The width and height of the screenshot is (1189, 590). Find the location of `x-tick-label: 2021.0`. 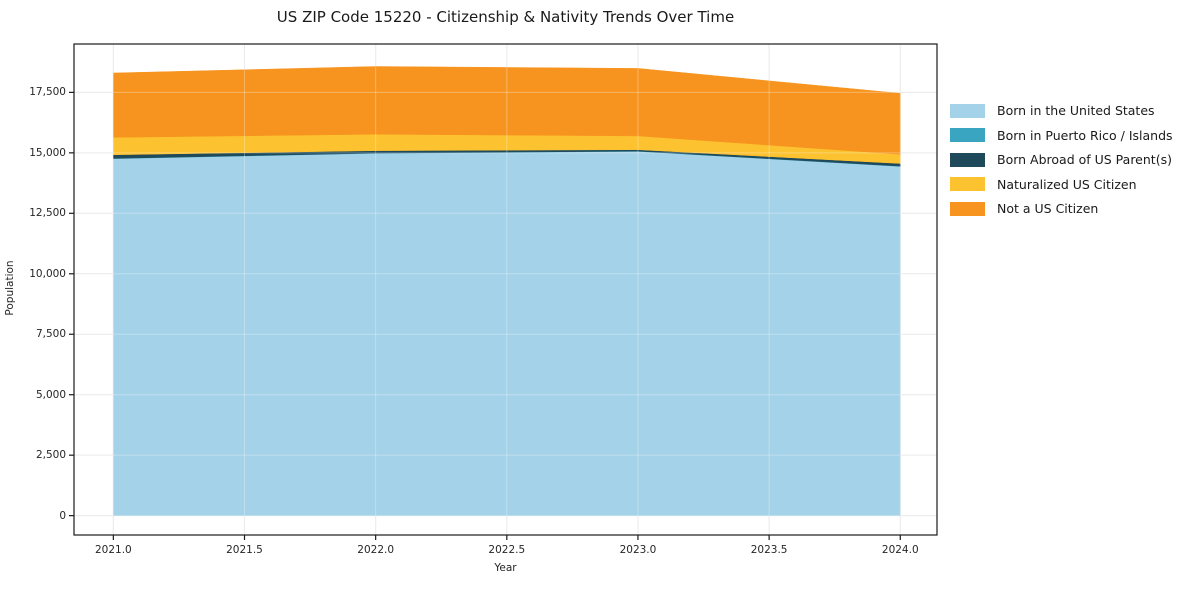

x-tick-label: 2021.0 is located at coordinates (113, 550).